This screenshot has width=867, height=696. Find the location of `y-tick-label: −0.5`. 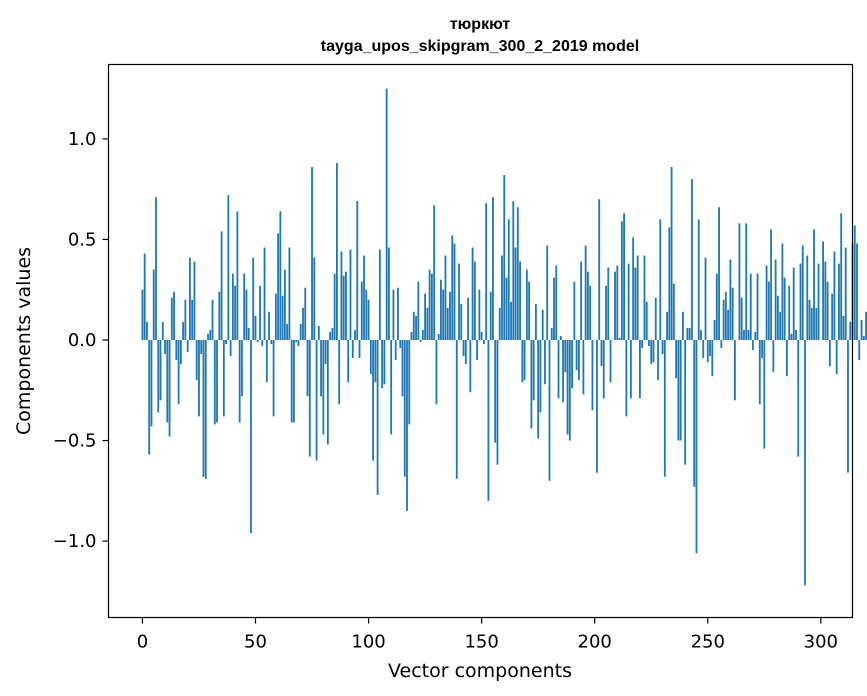

y-tick-label: −0.5 is located at coordinates (75, 441).